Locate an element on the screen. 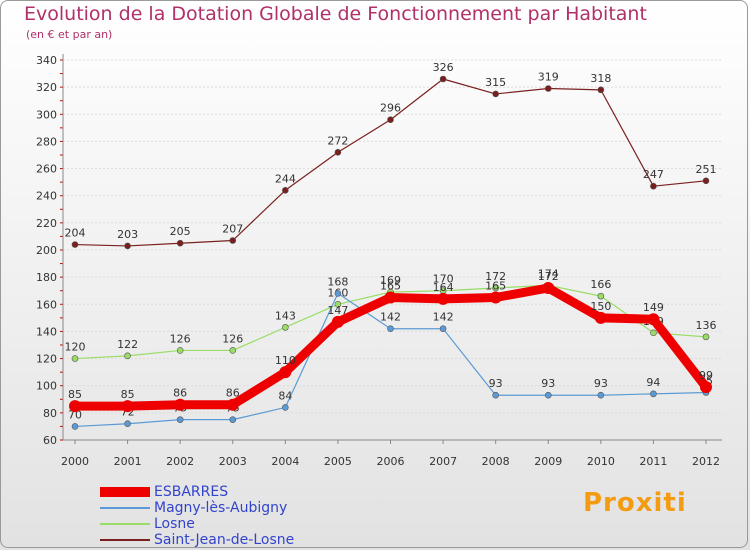 This screenshot has height=550, width=750. data-label: 315 is located at coordinates (495, 82).